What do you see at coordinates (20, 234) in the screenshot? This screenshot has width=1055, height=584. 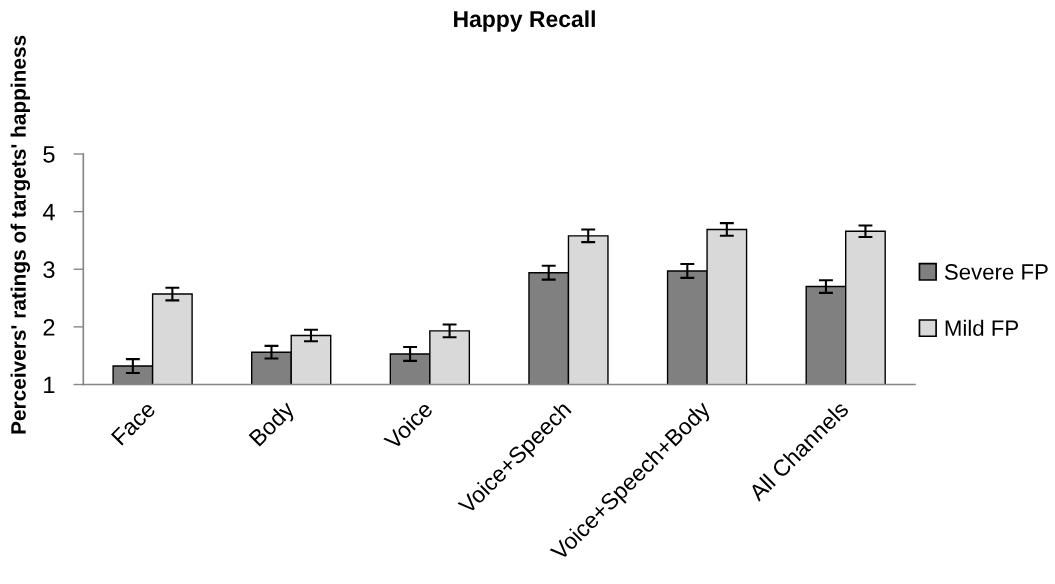 I see `y-axis-title: Perceivers' ratings of targets' happiness` at bounding box center [20, 234].